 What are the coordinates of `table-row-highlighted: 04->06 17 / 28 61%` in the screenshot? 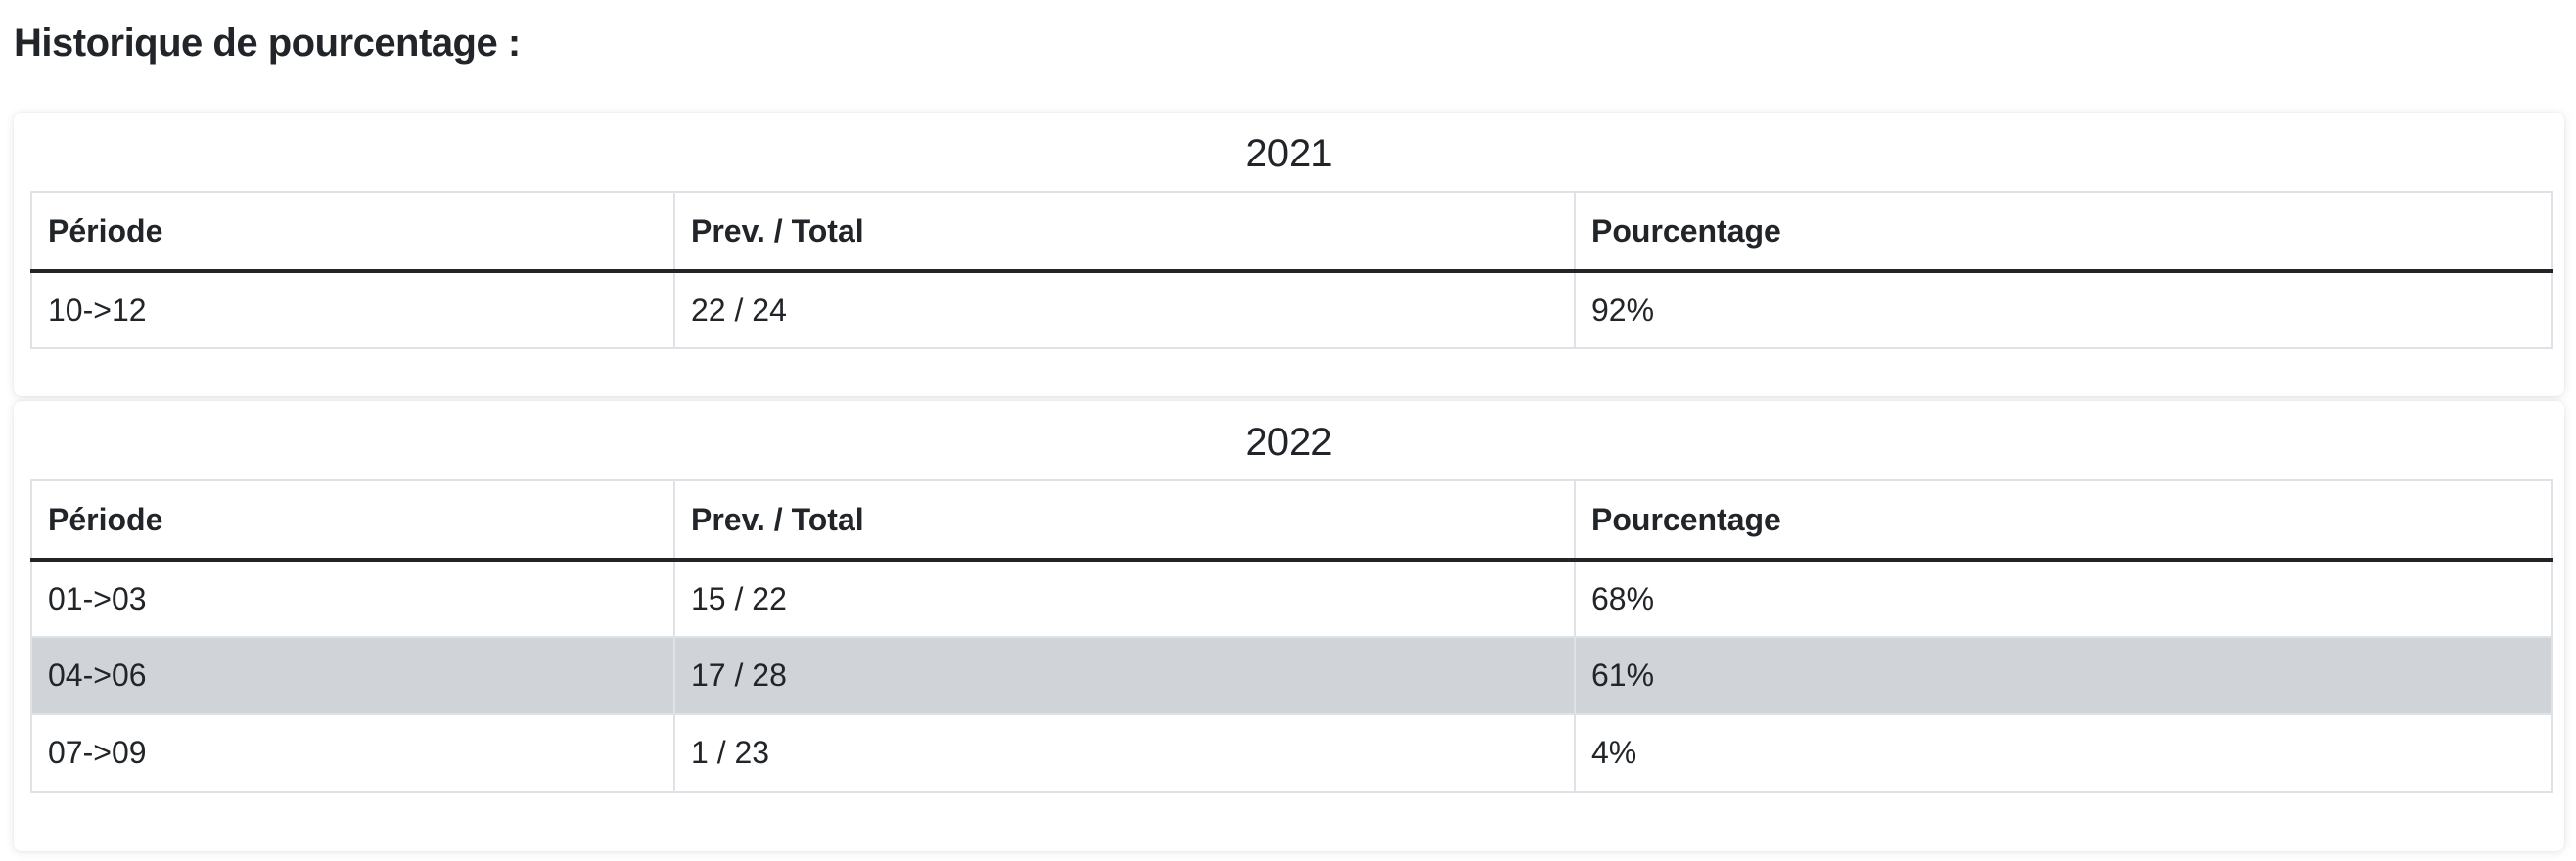 It's located at (1292, 675).